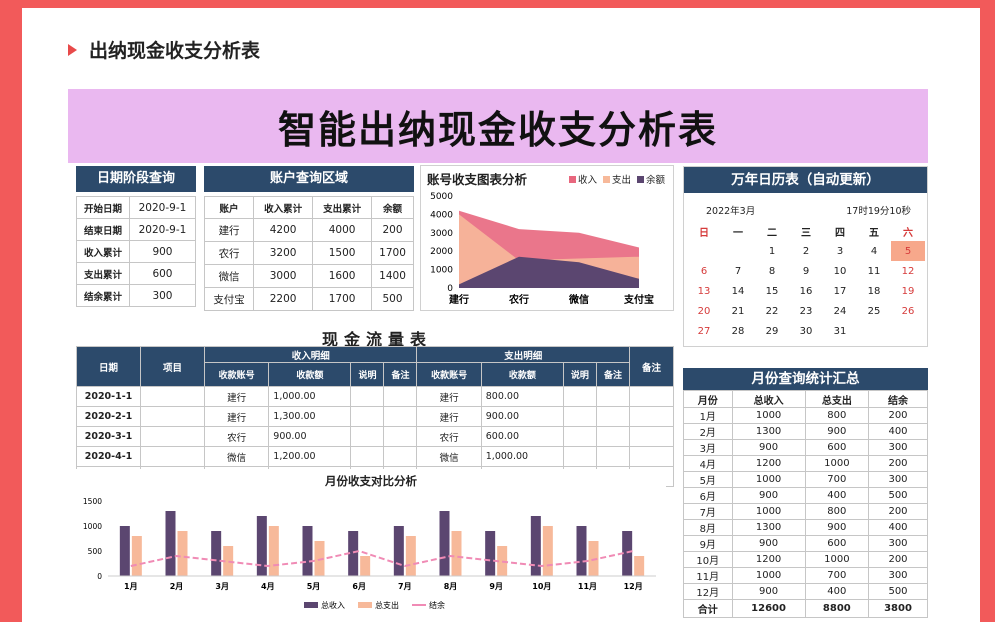 The height and width of the screenshot is (622, 995). What do you see at coordinates (708, 415) in the screenshot?
I see `stats-cell: 1月` at bounding box center [708, 415].